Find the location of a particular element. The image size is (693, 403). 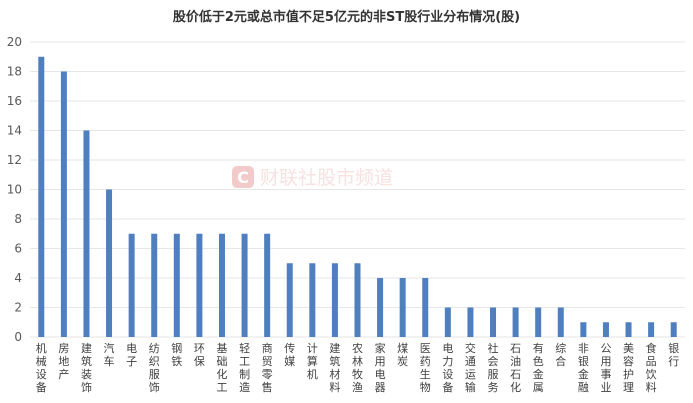

y-axis-ticks: 0 2 4 6 8 10 12 14 16 18 20 is located at coordinates (14, 189).